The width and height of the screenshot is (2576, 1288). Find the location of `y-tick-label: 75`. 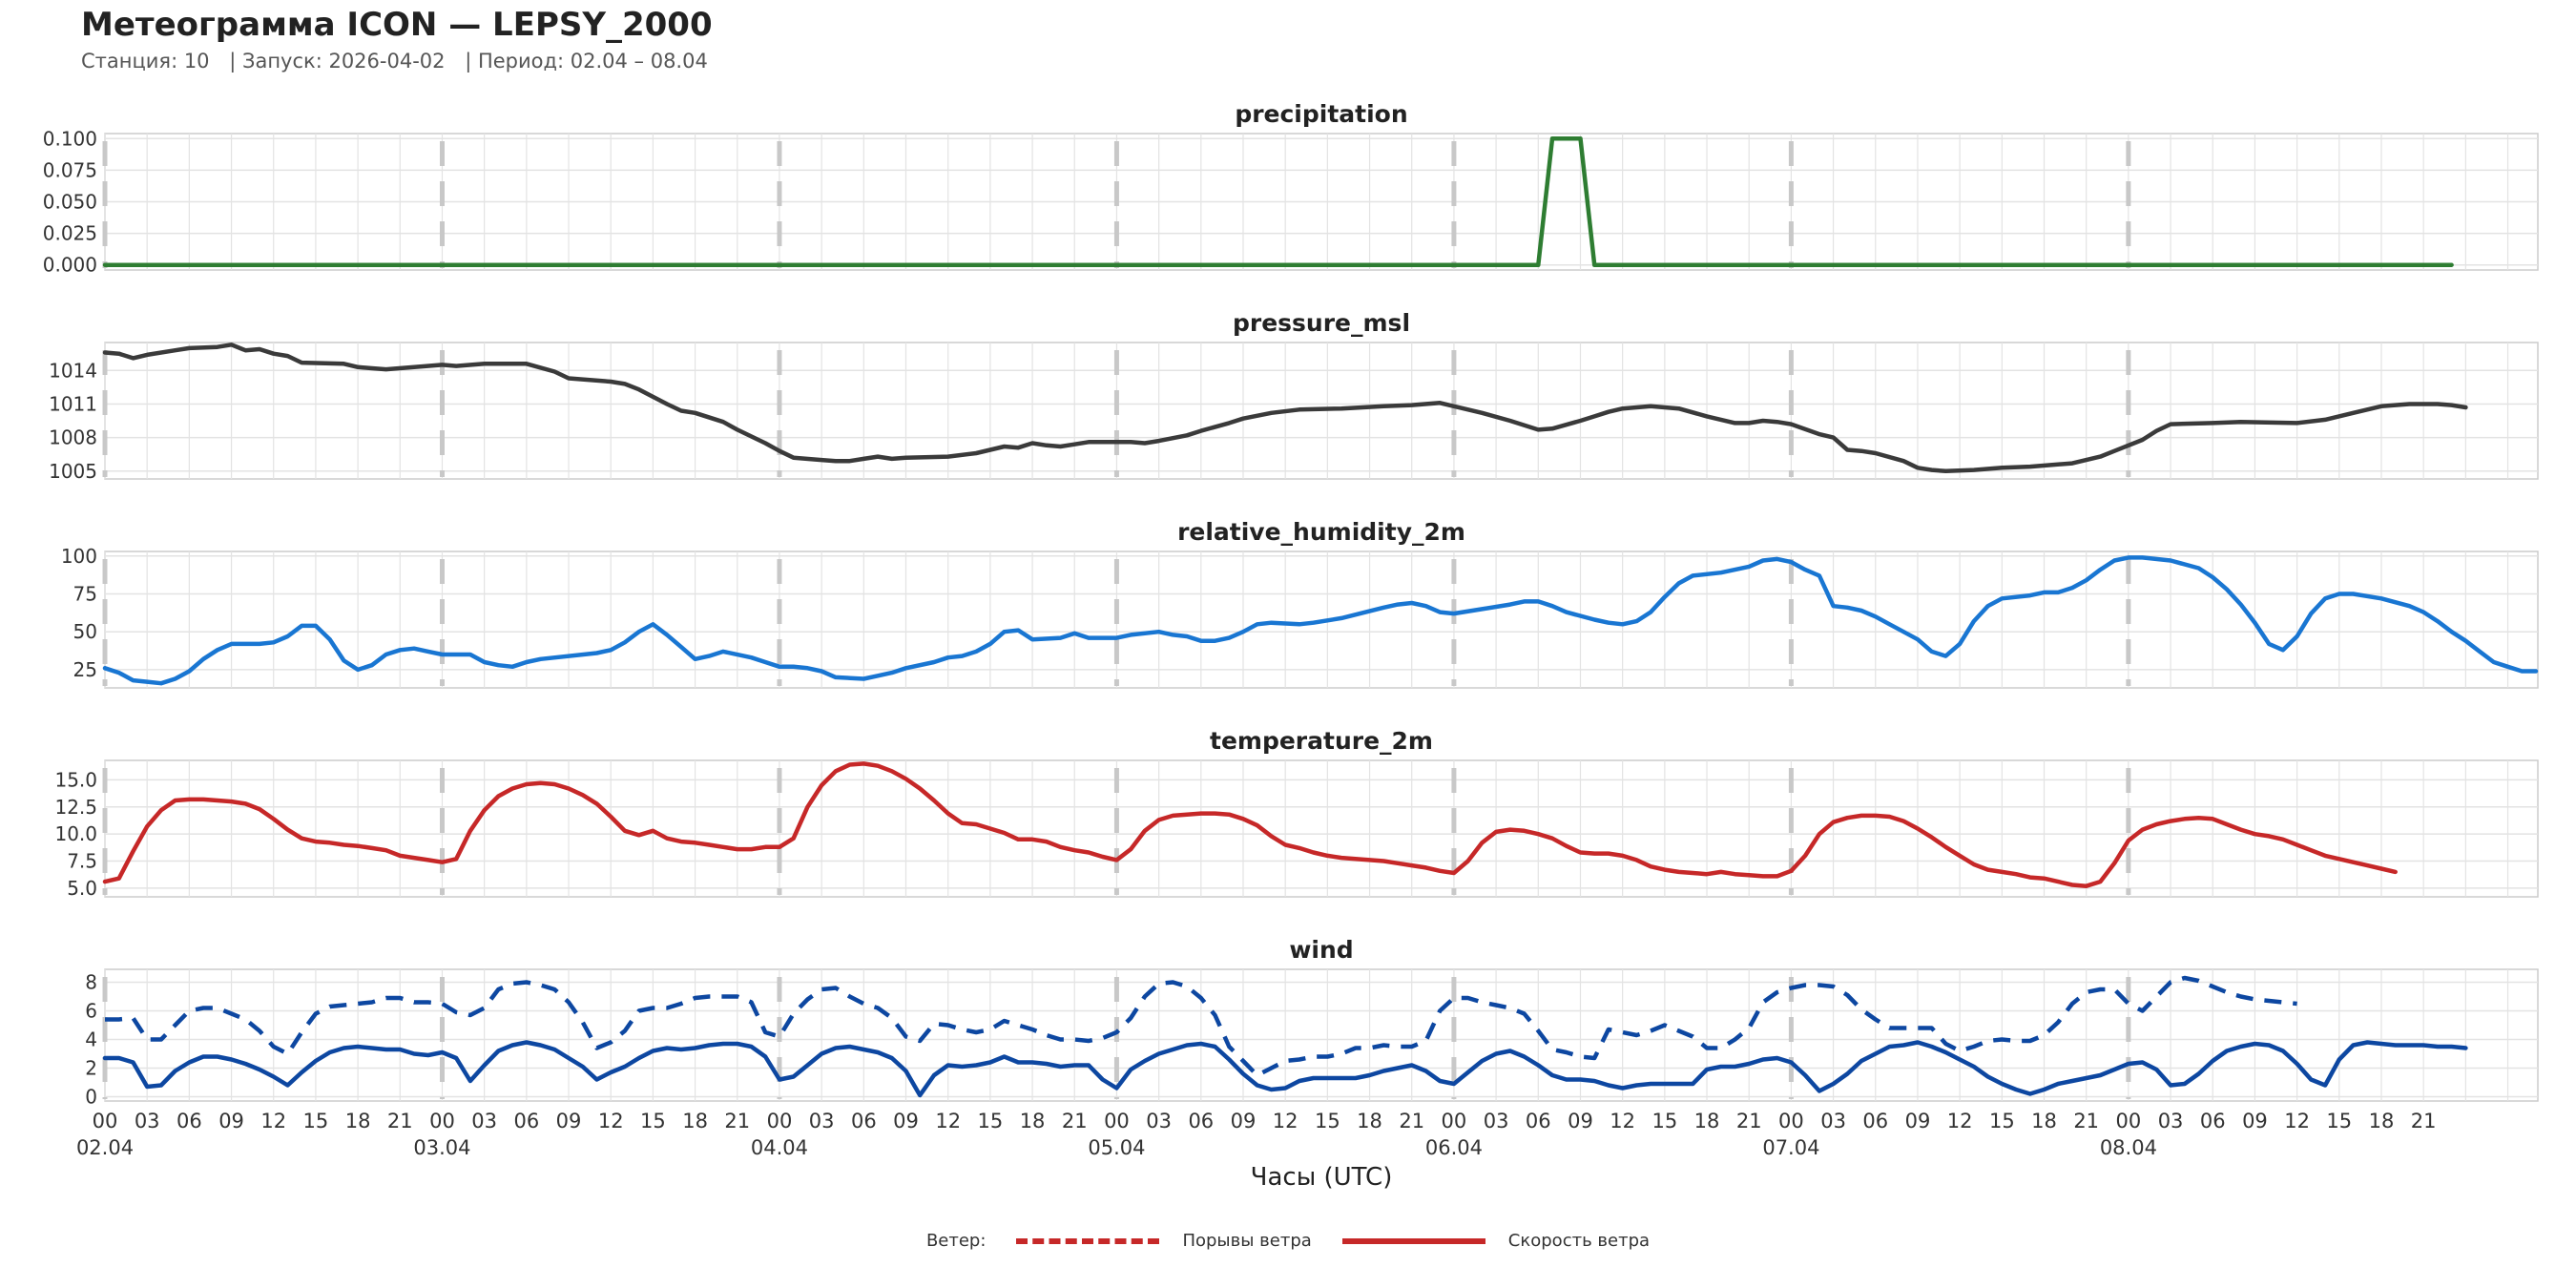

y-tick-label: 75 is located at coordinates (85, 593).